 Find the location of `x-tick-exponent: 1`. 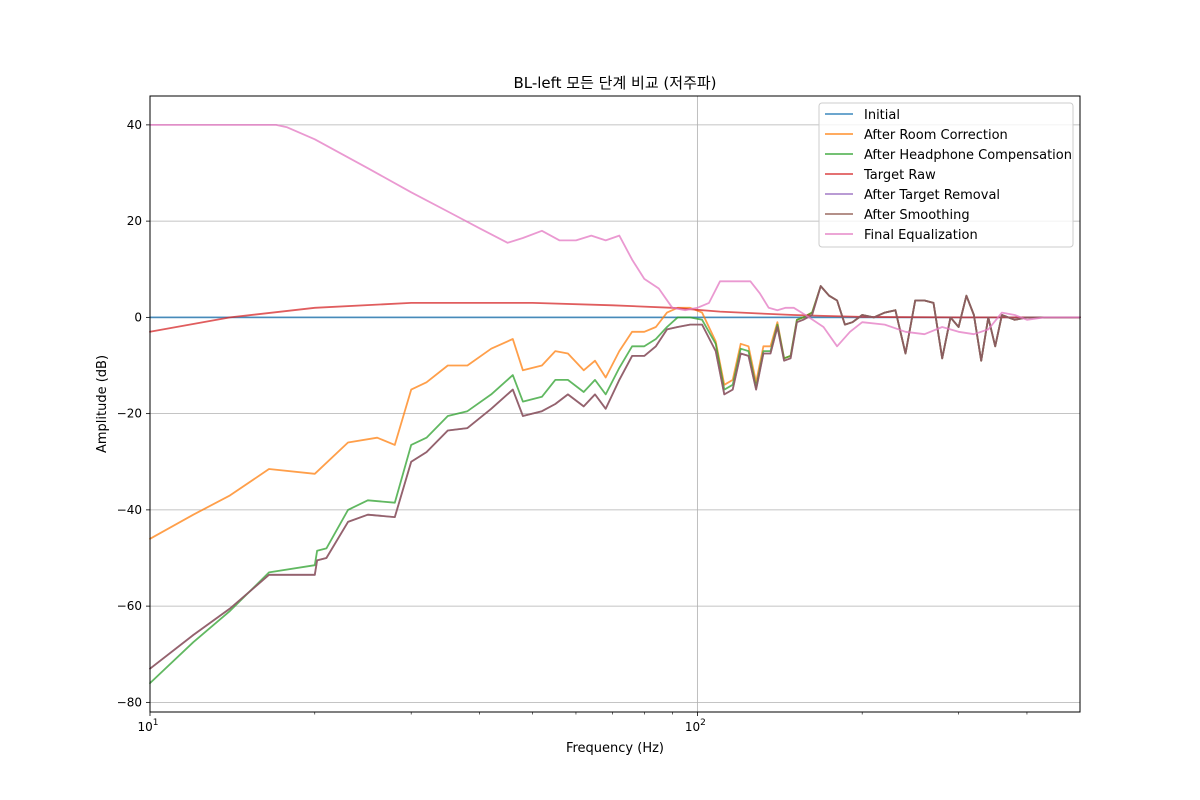

x-tick-exponent: 1 is located at coordinates (156, 723).